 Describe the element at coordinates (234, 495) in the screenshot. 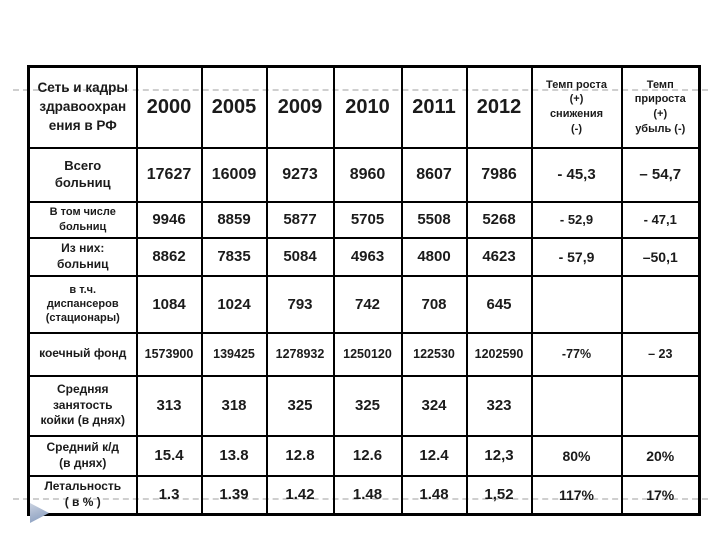

I see `cell-value: 1.39` at that location.